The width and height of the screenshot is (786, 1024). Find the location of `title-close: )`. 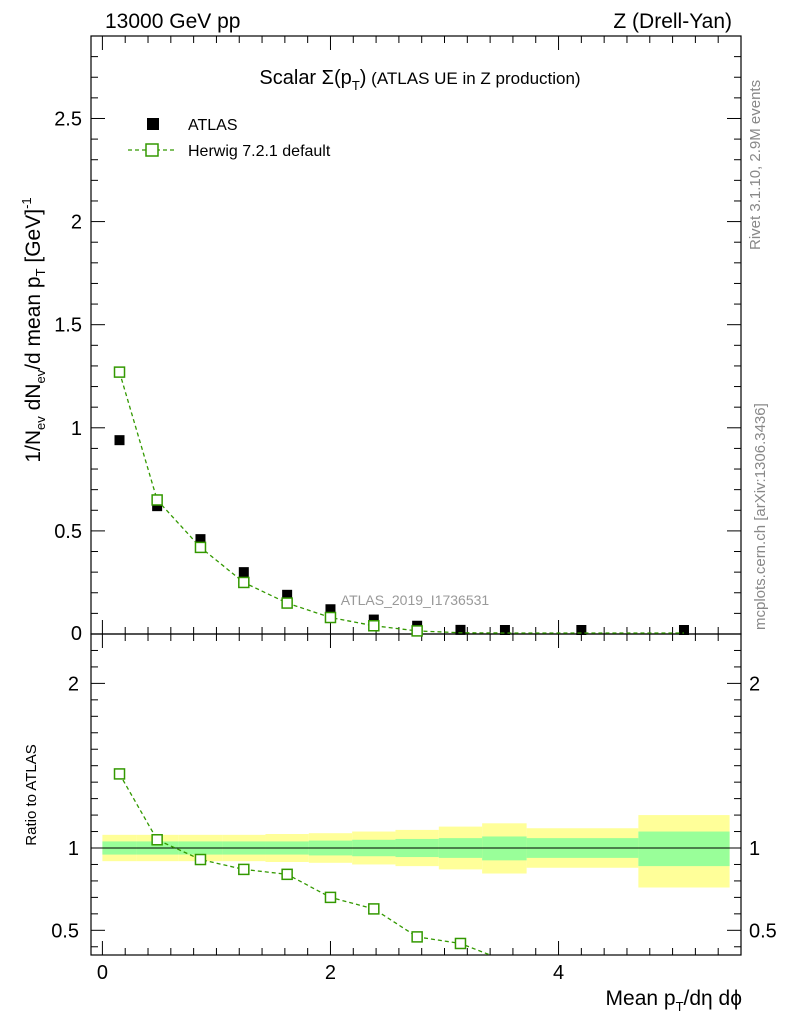

title-close: ) is located at coordinates (363, 78).